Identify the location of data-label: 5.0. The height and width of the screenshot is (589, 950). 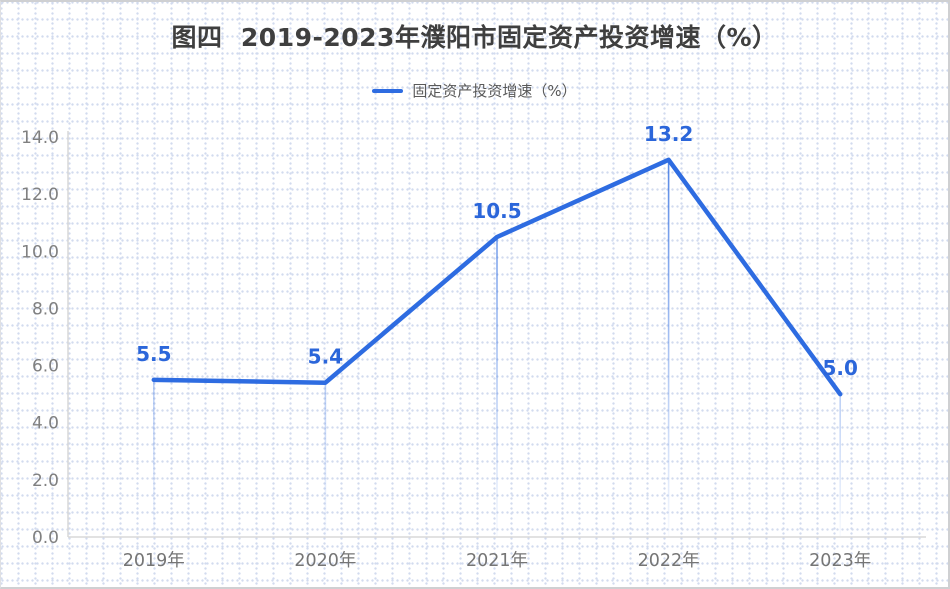
(839, 368).